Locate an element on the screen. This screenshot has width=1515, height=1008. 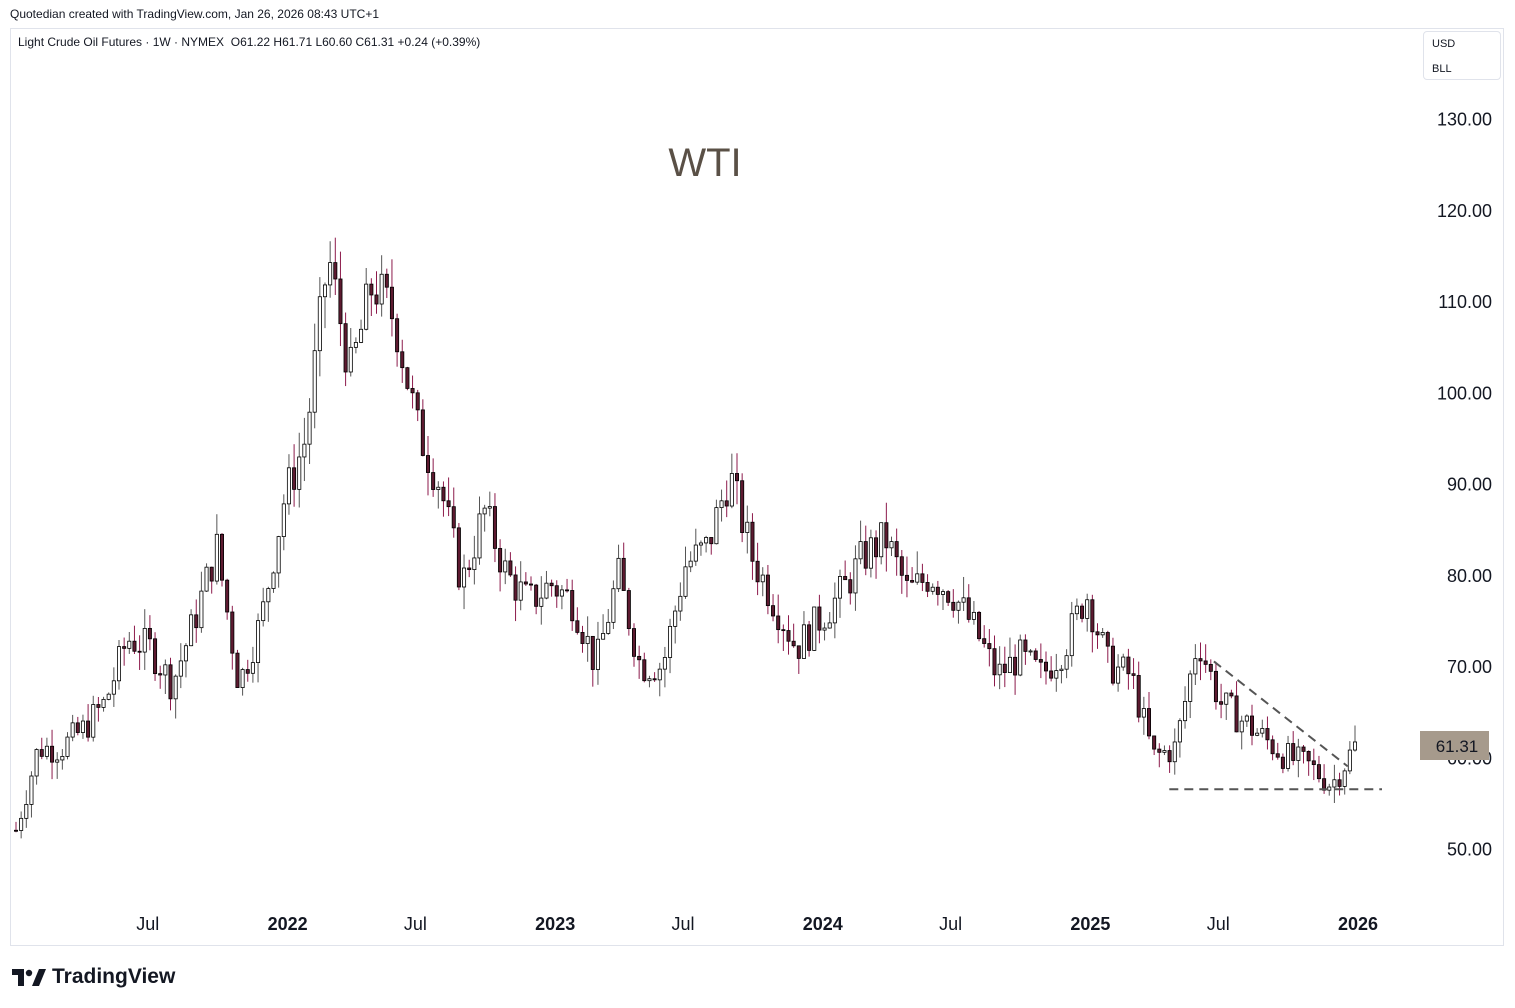
currency-unit-selector: USD BLL is located at coordinates (1462, 55).